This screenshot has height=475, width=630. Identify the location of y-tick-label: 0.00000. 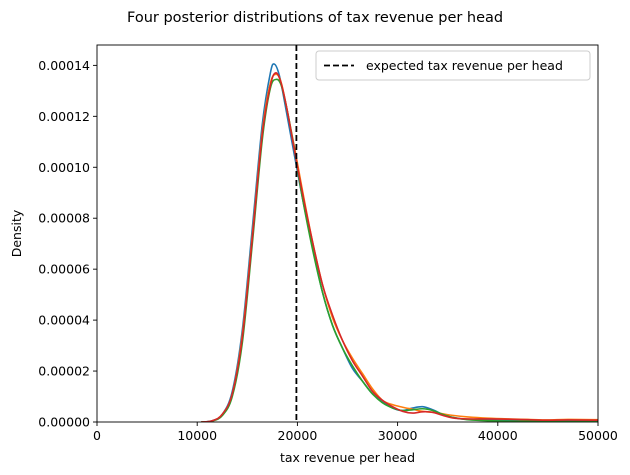
(64, 422).